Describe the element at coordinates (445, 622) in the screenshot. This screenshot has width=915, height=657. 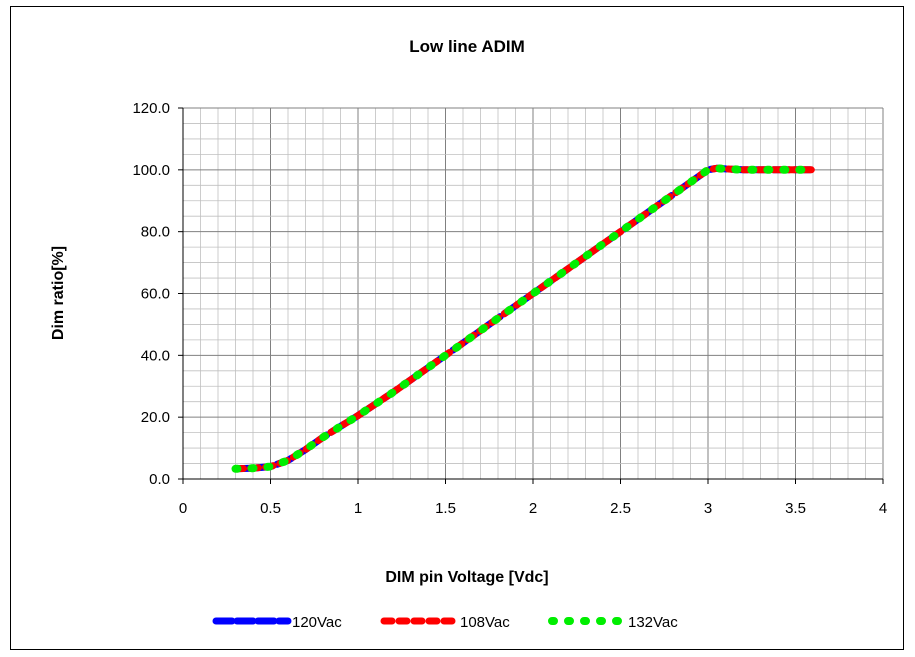
I see `legend: 120Vac 108Vac 132Vac` at that location.